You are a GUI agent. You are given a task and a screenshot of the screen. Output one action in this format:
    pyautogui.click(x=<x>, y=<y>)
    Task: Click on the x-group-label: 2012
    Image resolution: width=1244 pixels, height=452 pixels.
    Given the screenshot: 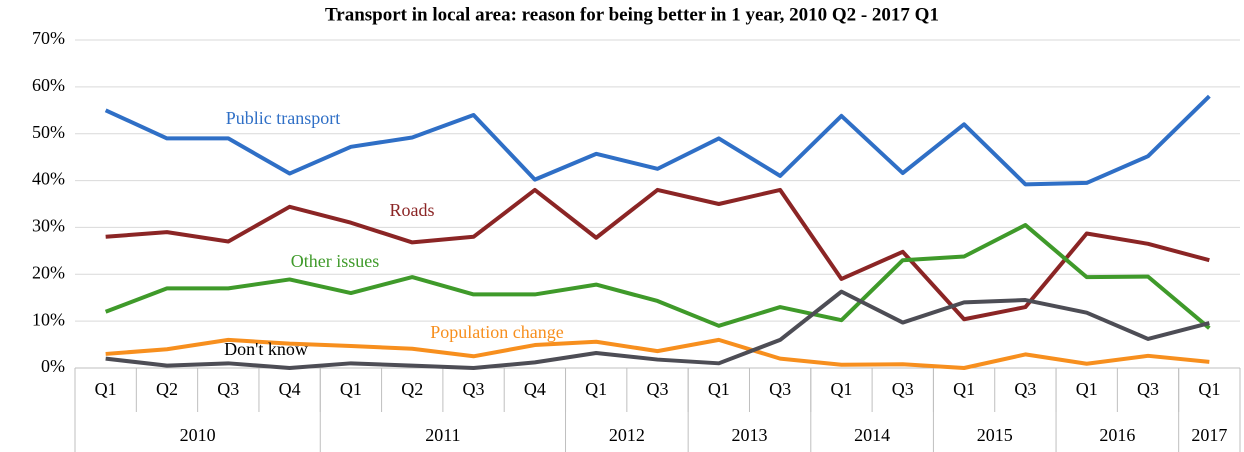 What is the action you would take?
    pyautogui.click(x=627, y=435)
    